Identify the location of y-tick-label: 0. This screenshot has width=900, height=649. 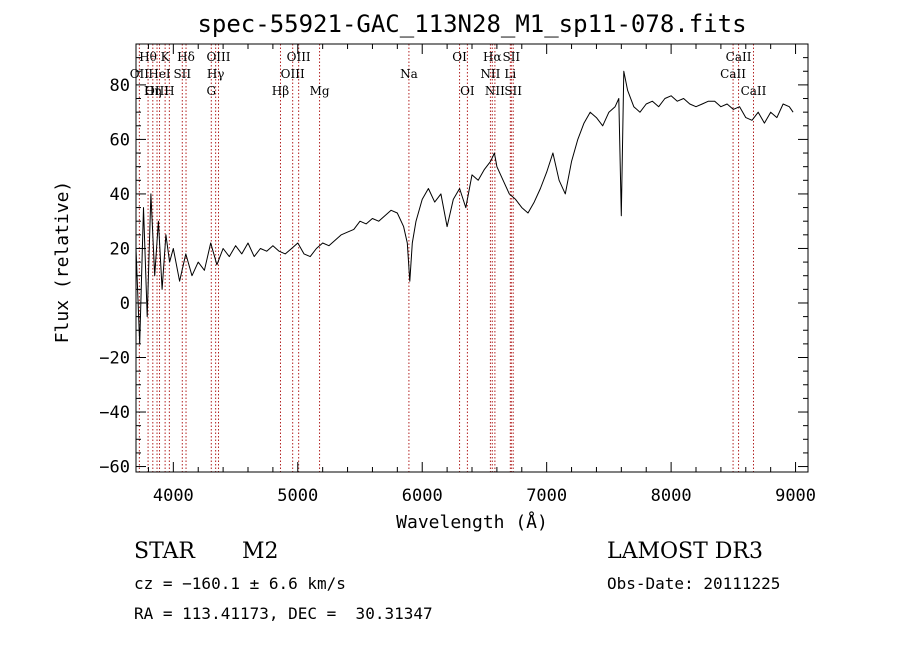
(125, 304).